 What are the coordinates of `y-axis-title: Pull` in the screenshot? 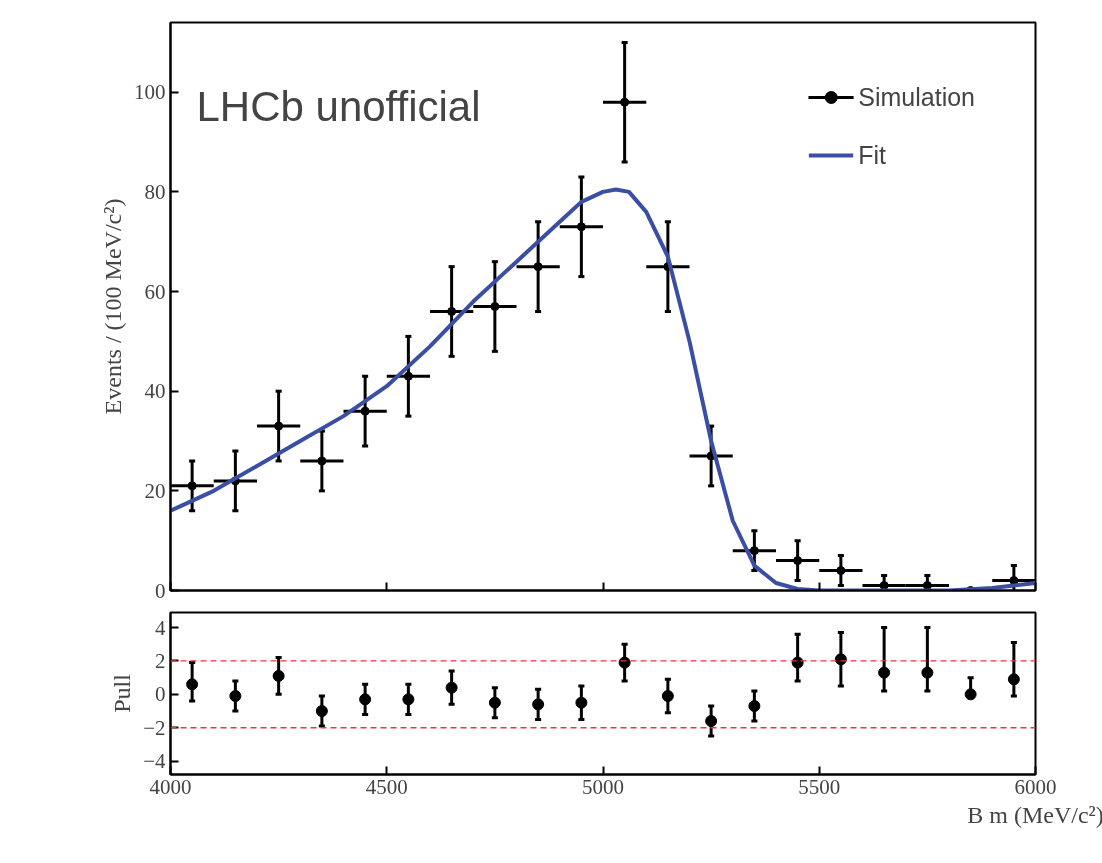 It's located at (122, 693).